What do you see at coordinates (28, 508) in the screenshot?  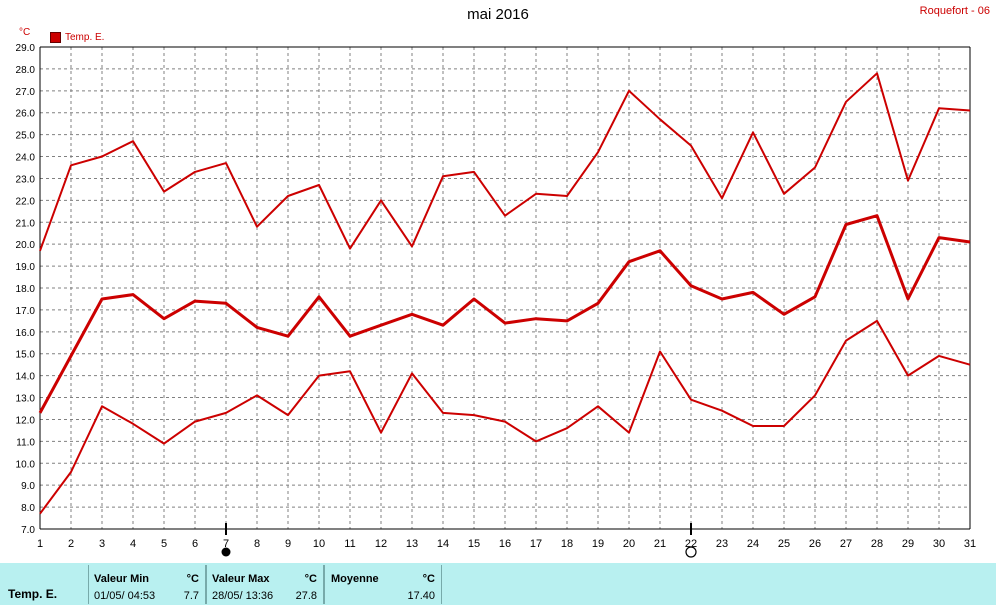 I see `y-tick-label: 8.0` at bounding box center [28, 508].